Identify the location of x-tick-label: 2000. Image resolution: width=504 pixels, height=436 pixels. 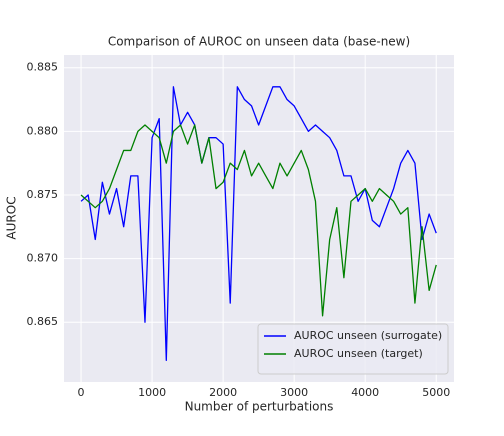
(223, 392).